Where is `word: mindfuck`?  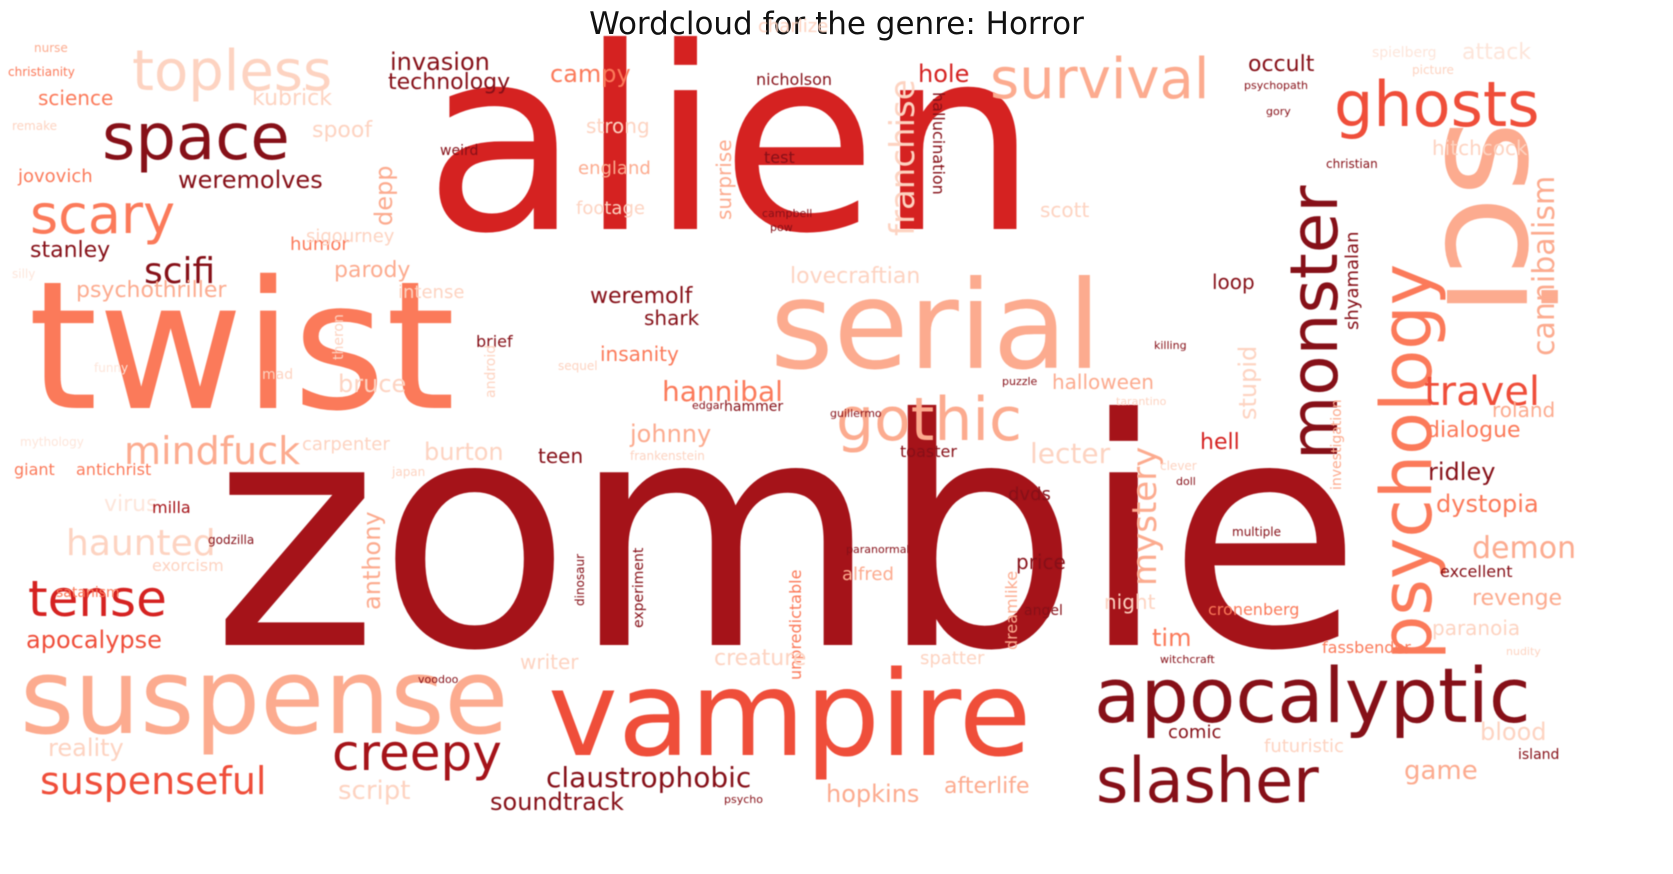 word: mindfuck is located at coordinates (212, 451).